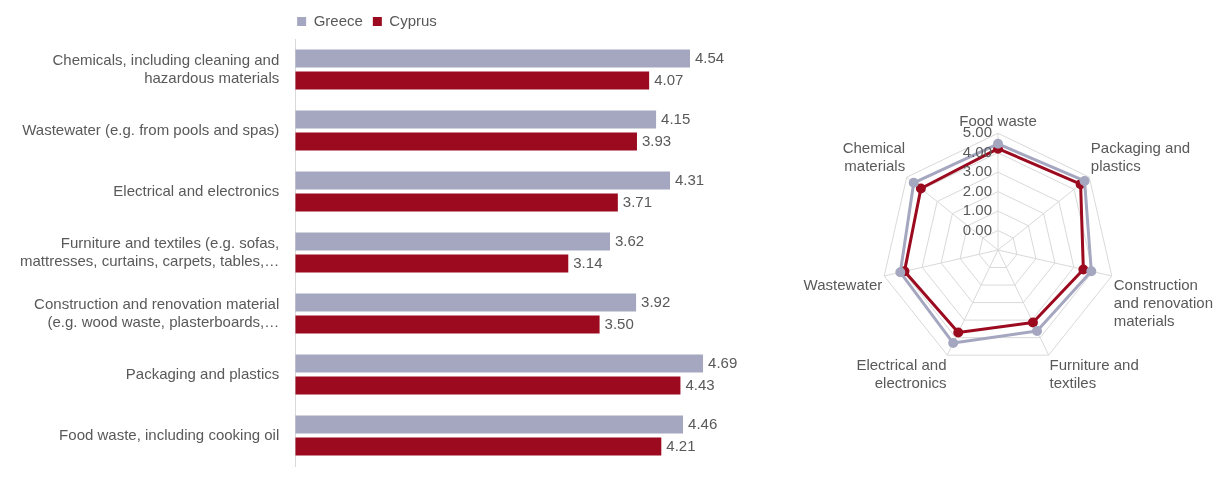 The image size is (1228, 500). What do you see at coordinates (977, 190) in the screenshot?
I see `y-tick-label: 2.00` at bounding box center [977, 190].